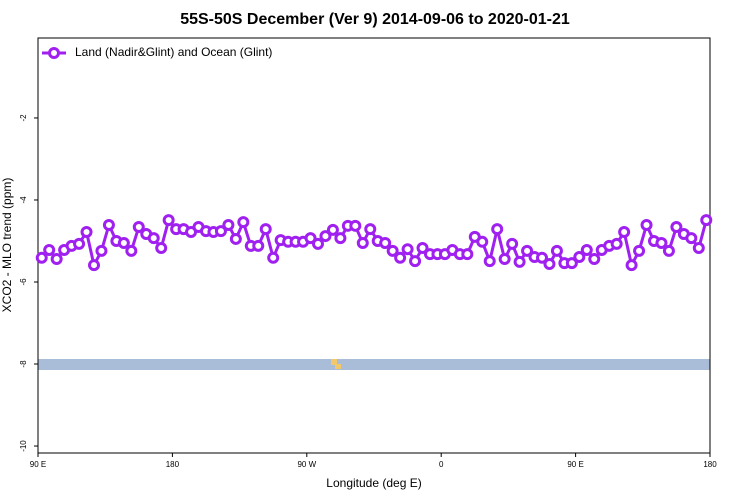 This screenshot has height=500, width=750. Describe the element at coordinates (441, 464) in the screenshot. I see `x-tick-label: 0` at that location.